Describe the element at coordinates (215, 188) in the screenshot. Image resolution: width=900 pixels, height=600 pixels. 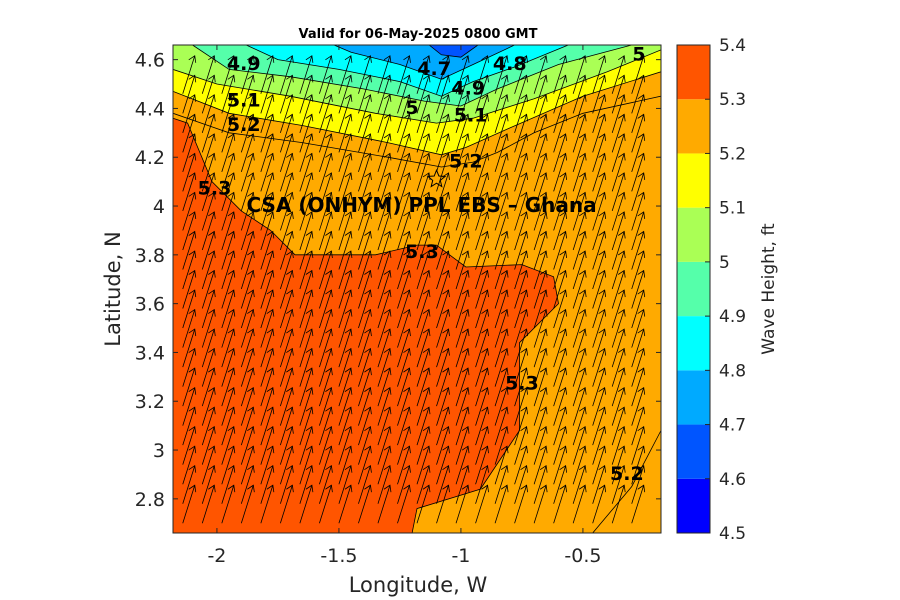
I see `contour-label: 5.3` at that location.